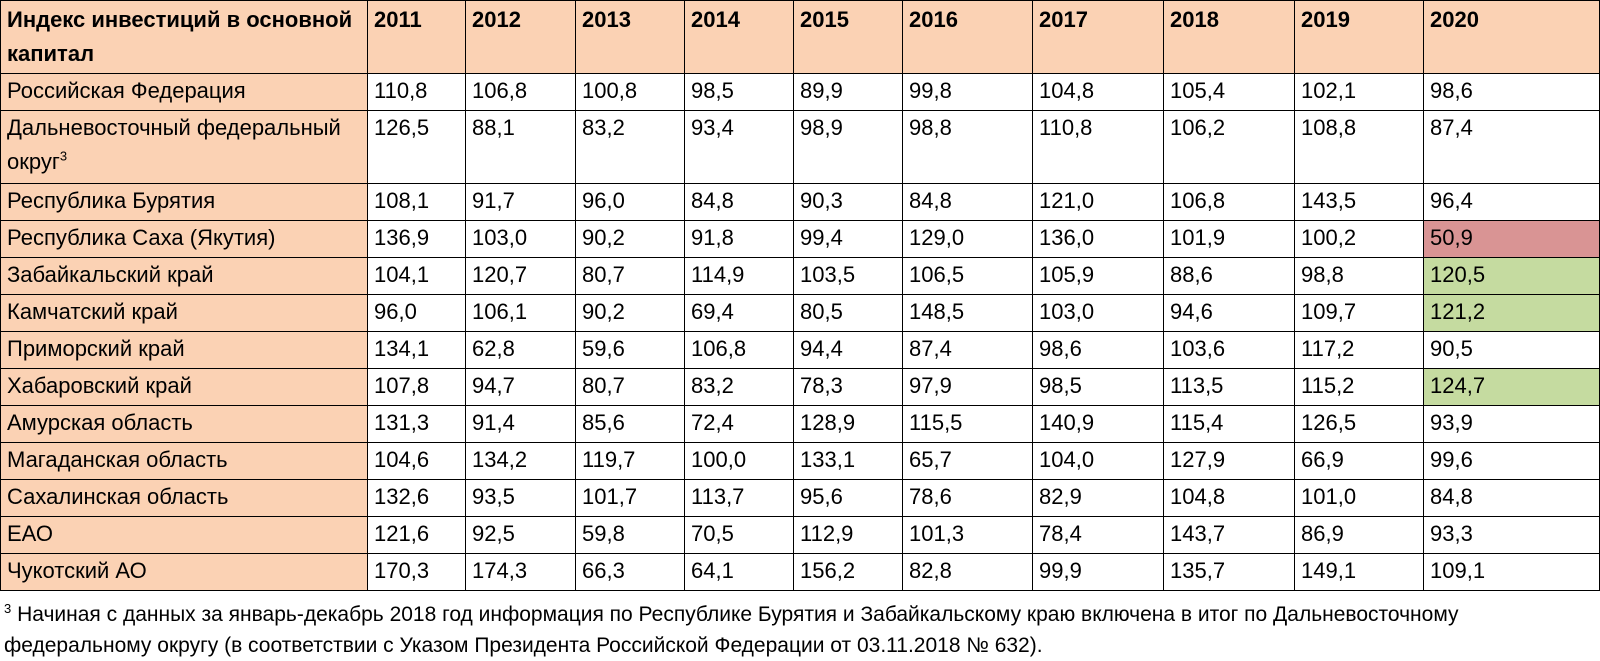  I want to click on row-label-text: Забайкальский край, so click(110, 274).